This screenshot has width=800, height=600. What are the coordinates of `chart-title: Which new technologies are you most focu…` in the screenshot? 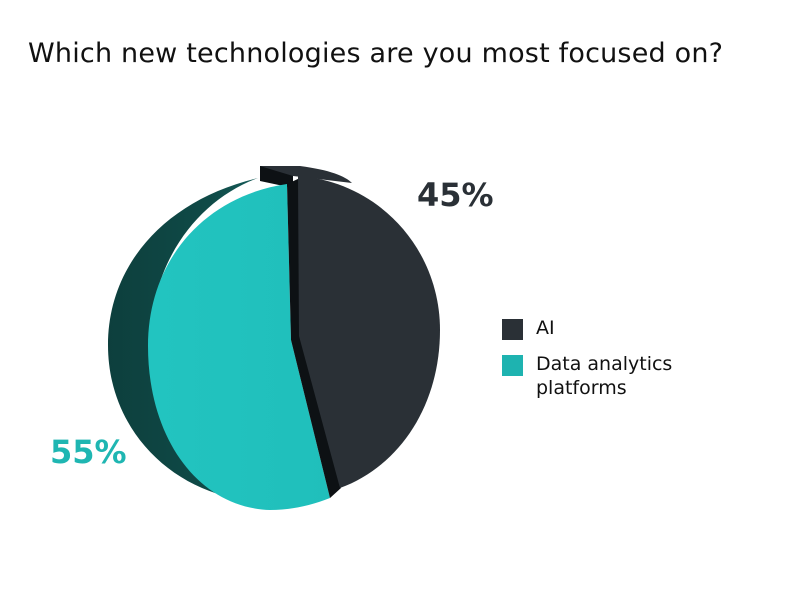 It's located at (376, 53).